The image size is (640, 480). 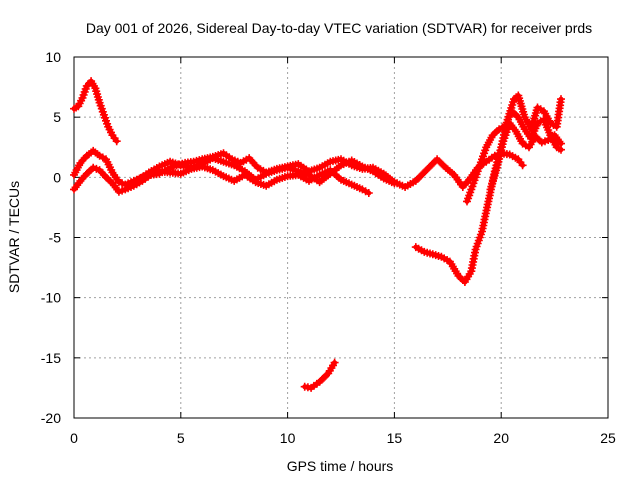 What do you see at coordinates (340, 466) in the screenshot?
I see `x-axis-label: GPS time / hours` at bounding box center [340, 466].